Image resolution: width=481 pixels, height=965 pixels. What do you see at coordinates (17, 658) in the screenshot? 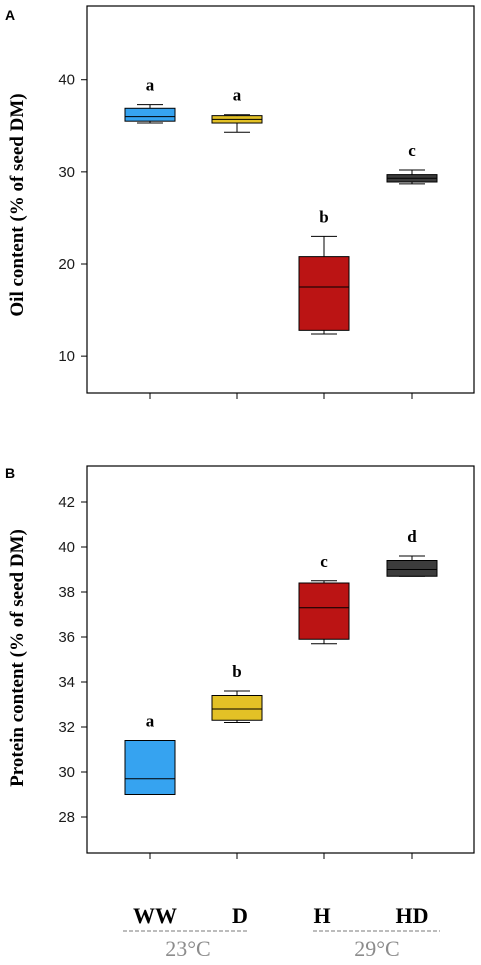
I see `panel-b-y-axis-label: Protein content (% of seed DM)` at bounding box center [17, 658].